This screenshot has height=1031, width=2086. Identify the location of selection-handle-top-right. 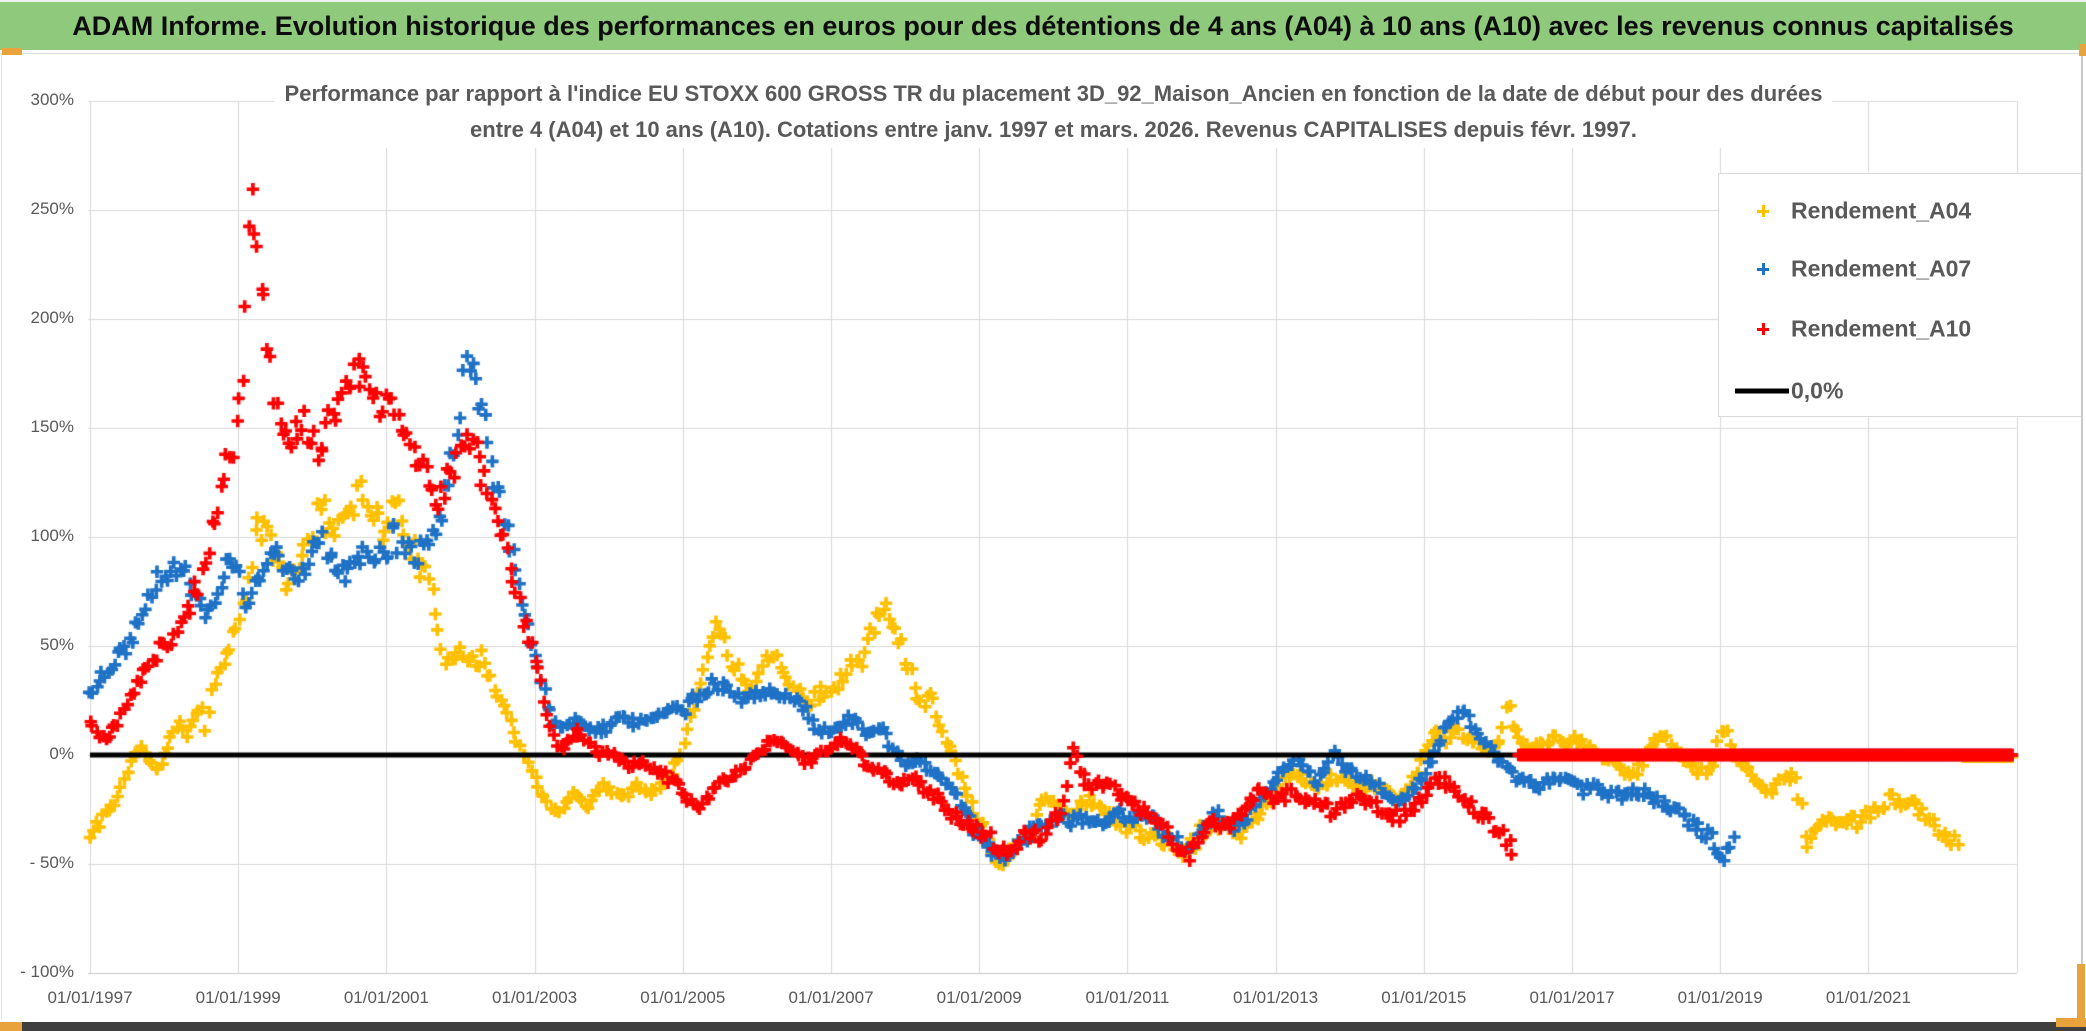
(2082, 50).